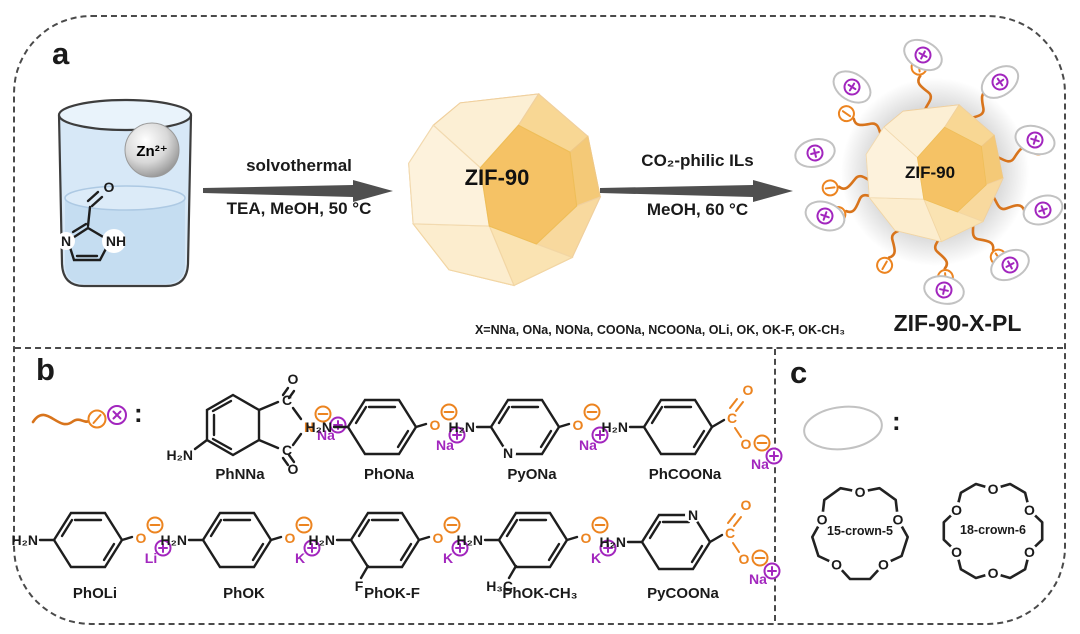 Image resolution: width=1080 pixels, height=634 pixels. I want to click on beaker-rim, so click(125, 115).